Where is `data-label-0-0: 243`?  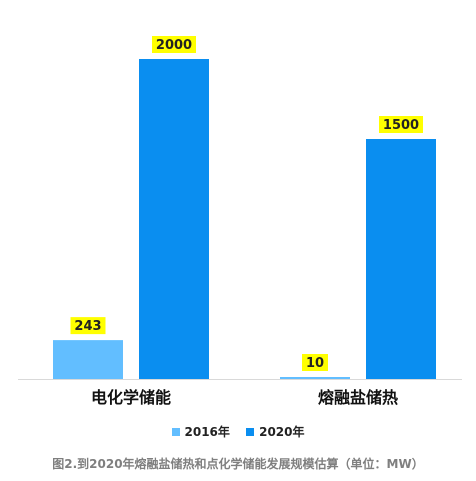
data-label-0-0: 243 is located at coordinates (87, 326).